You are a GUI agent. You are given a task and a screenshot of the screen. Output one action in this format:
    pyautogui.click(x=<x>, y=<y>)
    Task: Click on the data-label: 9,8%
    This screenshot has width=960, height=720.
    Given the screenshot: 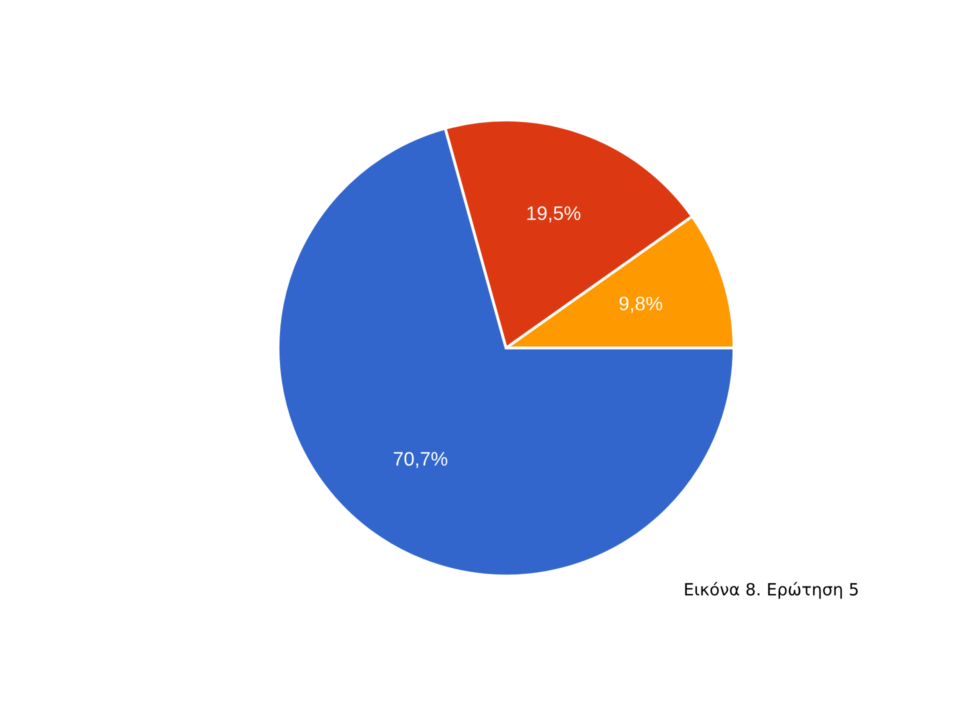 What is the action you would take?
    pyautogui.click(x=640, y=304)
    